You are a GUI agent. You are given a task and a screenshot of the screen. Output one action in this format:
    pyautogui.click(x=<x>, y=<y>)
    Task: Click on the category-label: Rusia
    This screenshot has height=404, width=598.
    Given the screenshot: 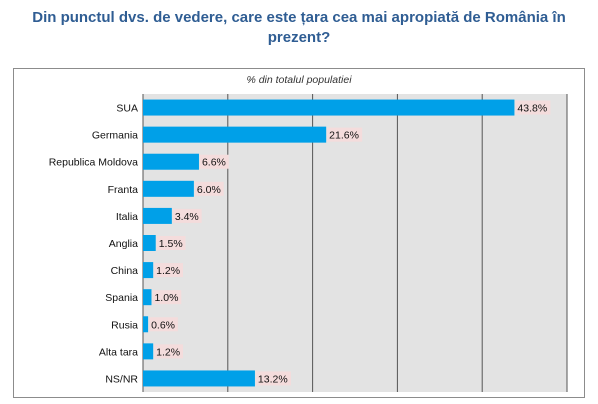 What is the action you would take?
    pyautogui.click(x=124, y=325)
    